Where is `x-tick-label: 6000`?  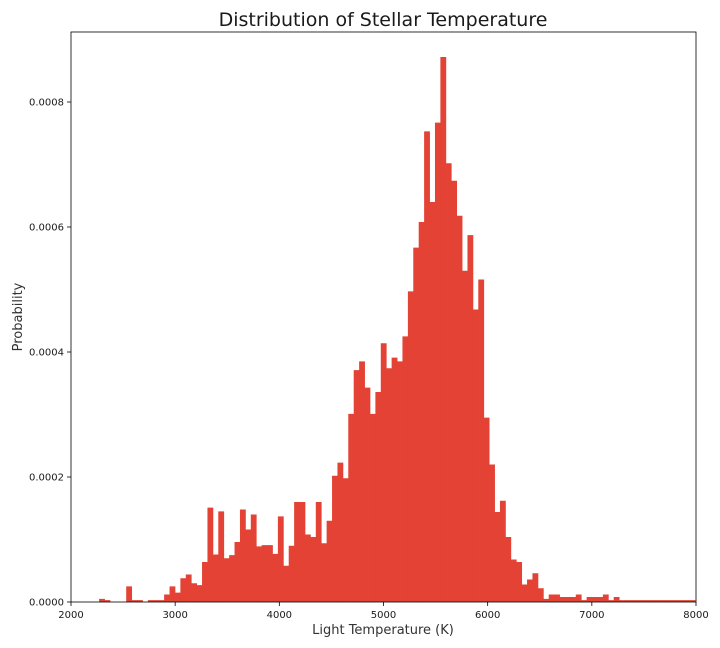 x-tick-label: 6000 is located at coordinates (487, 615).